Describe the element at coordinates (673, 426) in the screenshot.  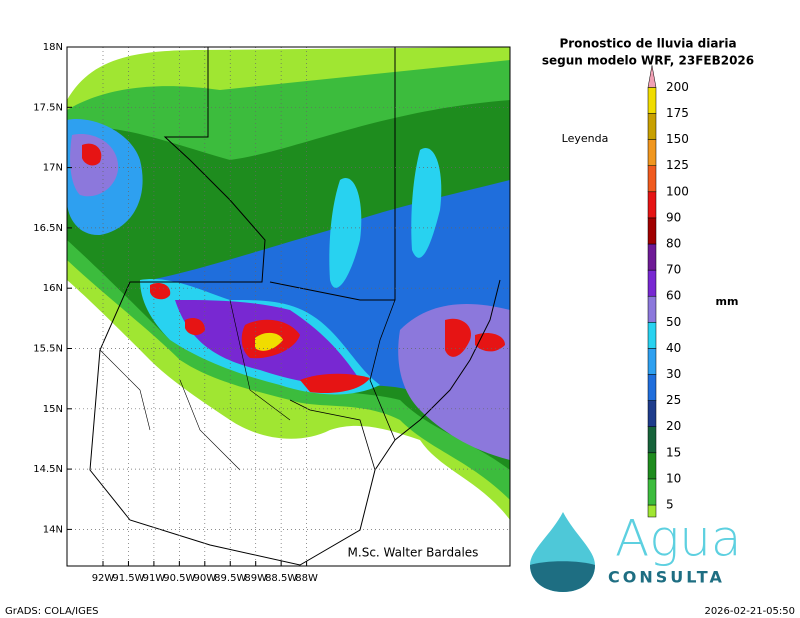
I see `colorbar-label: 20` at that location.